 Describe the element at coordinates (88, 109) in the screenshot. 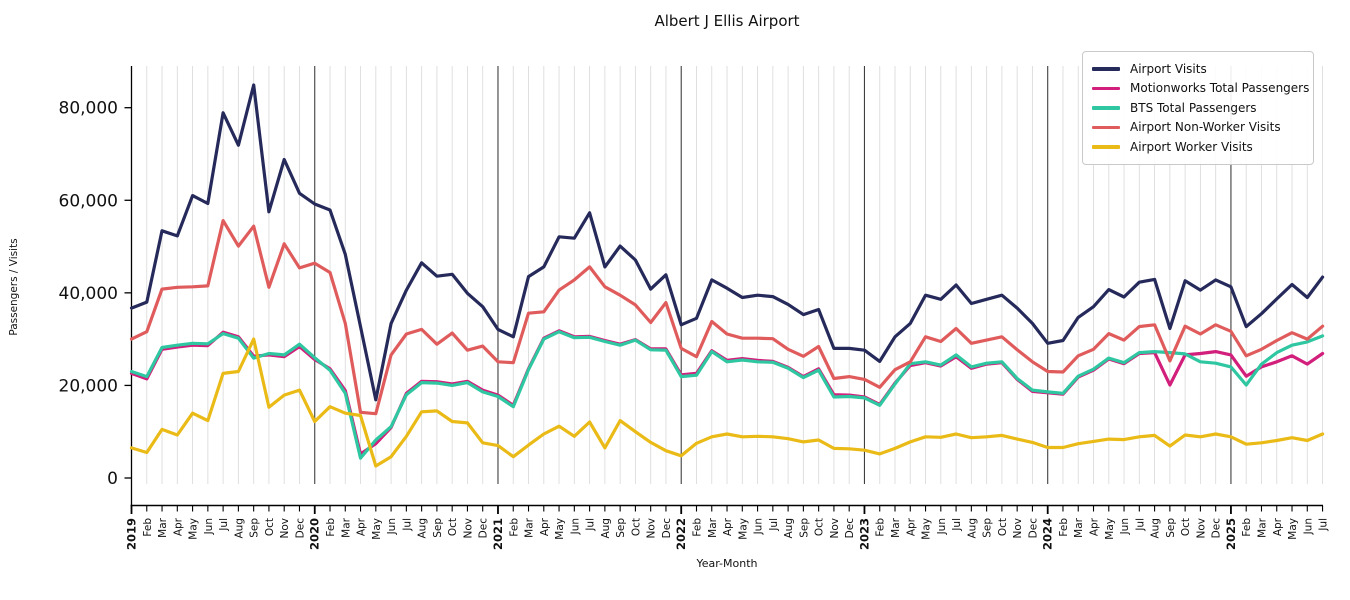

I see `svg-text: 80,000` at that location.